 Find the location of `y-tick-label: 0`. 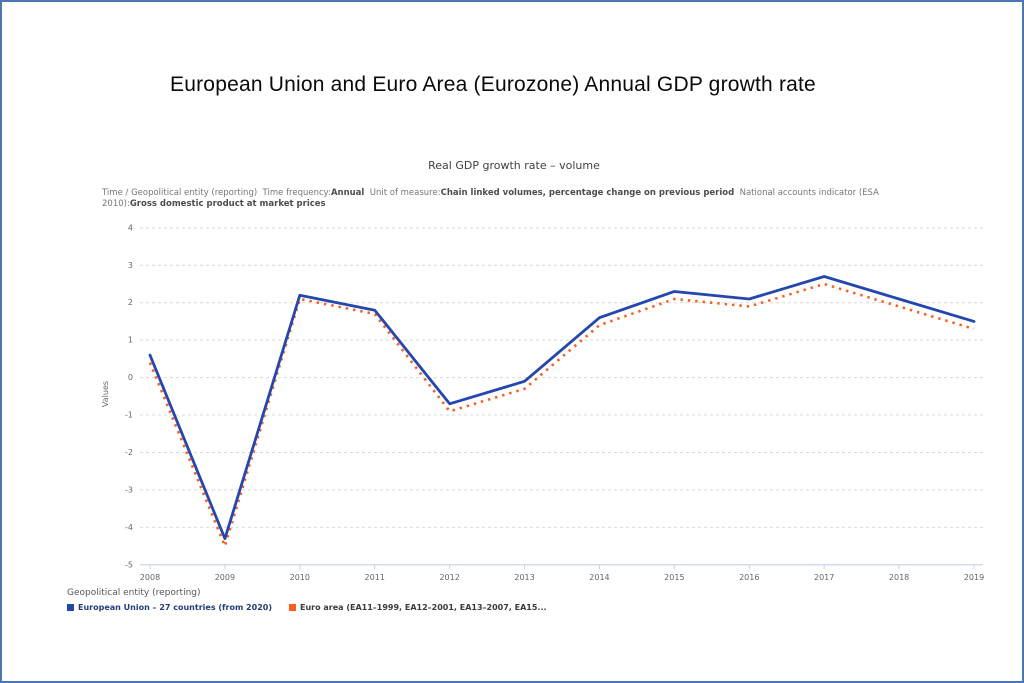

y-tick-label: 0 is located at coordinates (130, 377).